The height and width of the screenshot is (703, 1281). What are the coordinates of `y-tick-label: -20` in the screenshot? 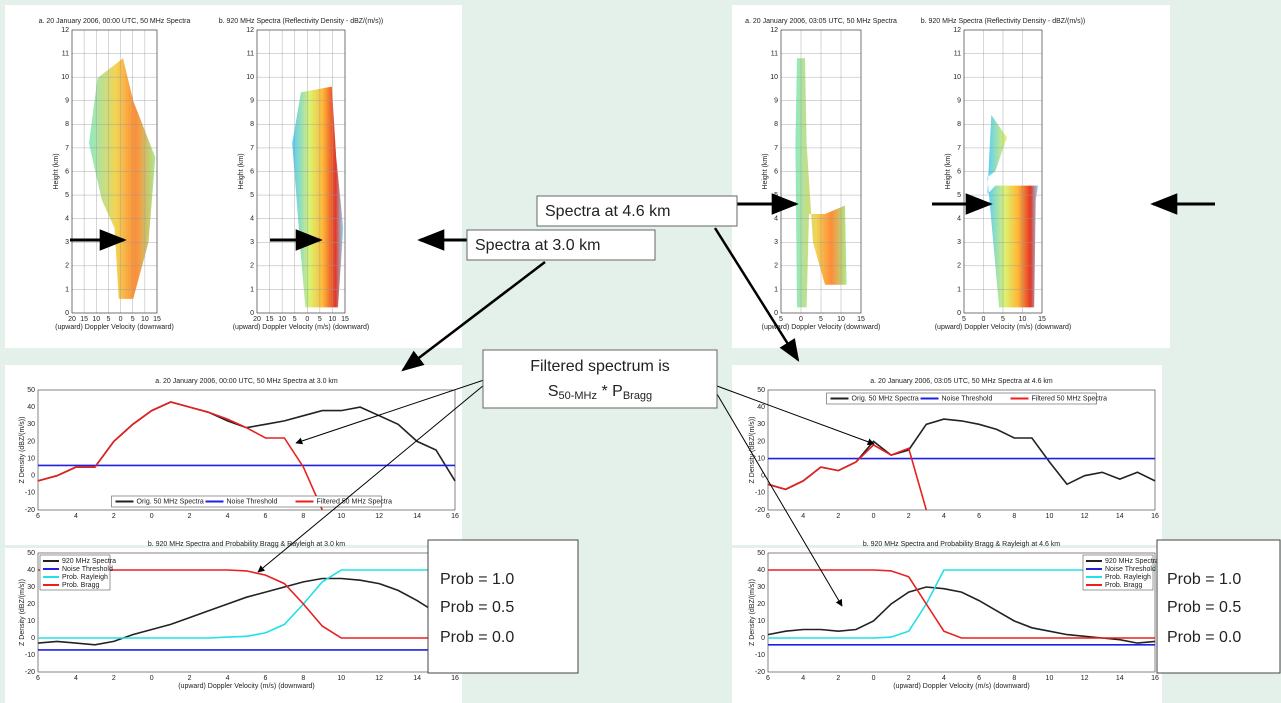 It's located at (30, 510).